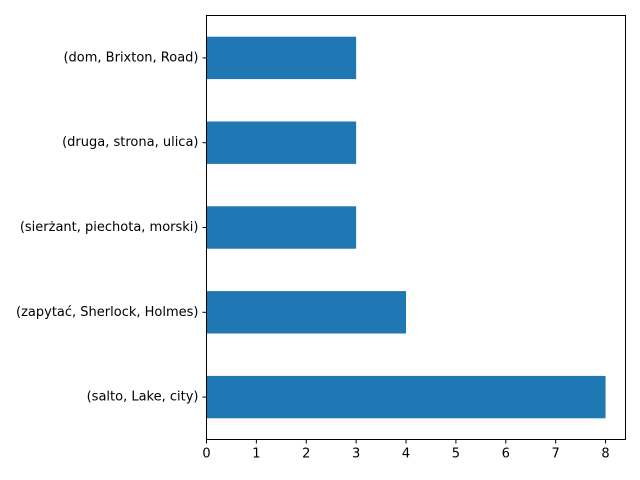 The image size is (640, 480). What do you see at coordinates (306, 454) in the screenshot?
I see `x-tick-label: 2` at bounding box center [306, 454].